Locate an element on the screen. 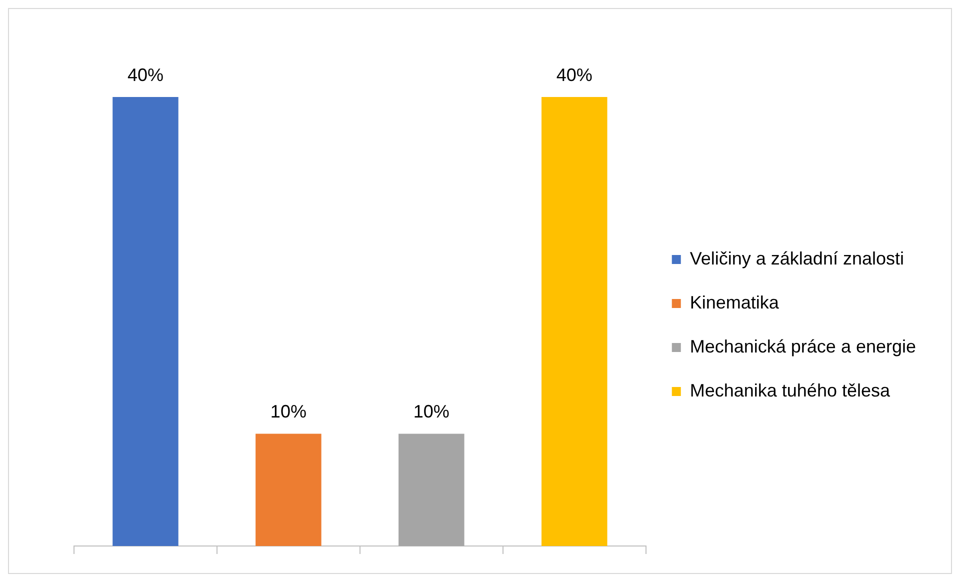  legend-label: Mechanická práce a energie is located at coordinates (803, 346).